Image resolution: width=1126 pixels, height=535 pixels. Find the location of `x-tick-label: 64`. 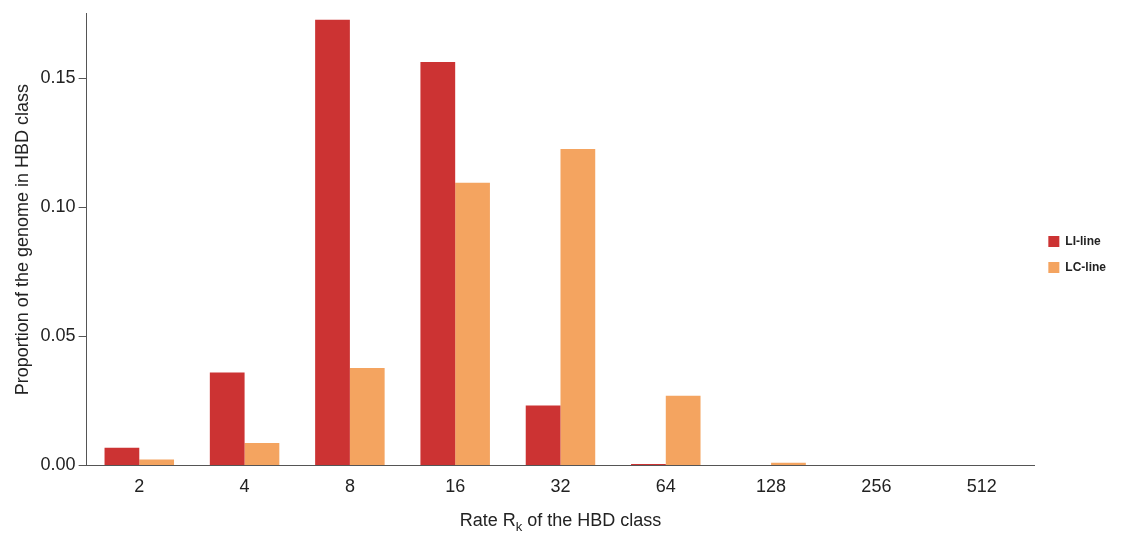

x-tick-label: 64 is located at coordinates (665, 486).